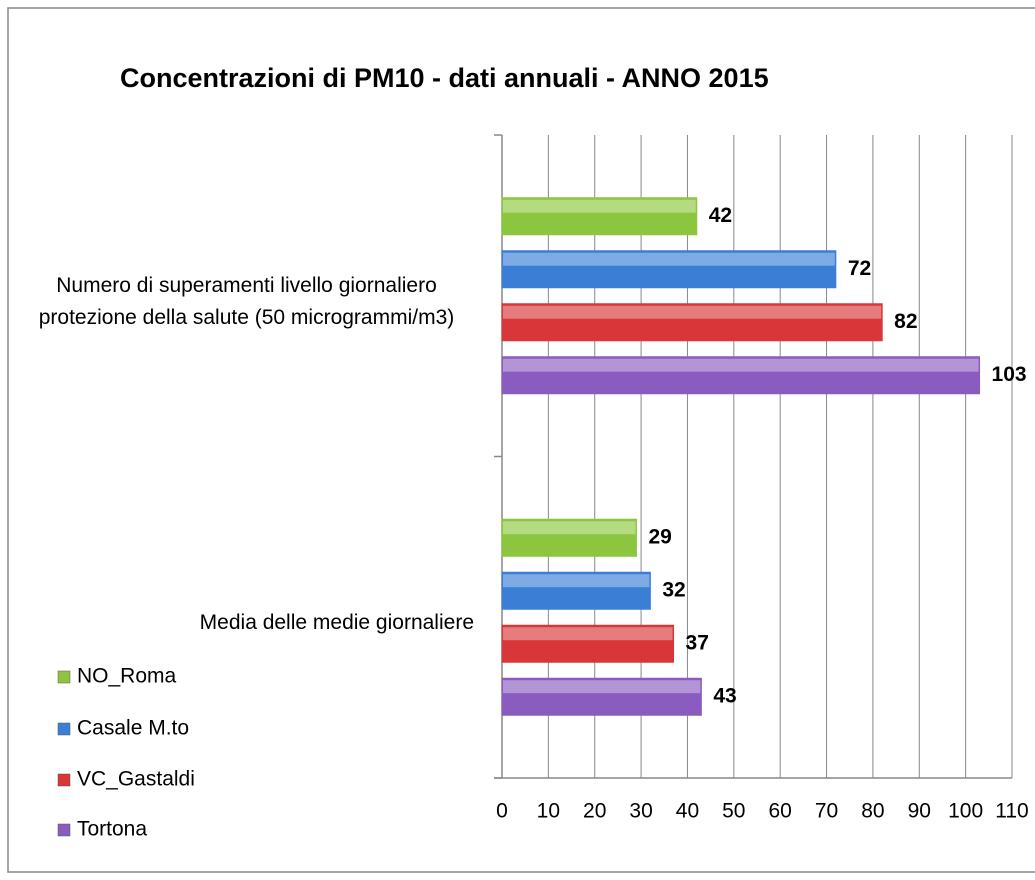  What do you see at coordinates (136, 779) in the screenshot?
I see `legend-label: VC_Gastaldi` at bounding box center [136, 779].